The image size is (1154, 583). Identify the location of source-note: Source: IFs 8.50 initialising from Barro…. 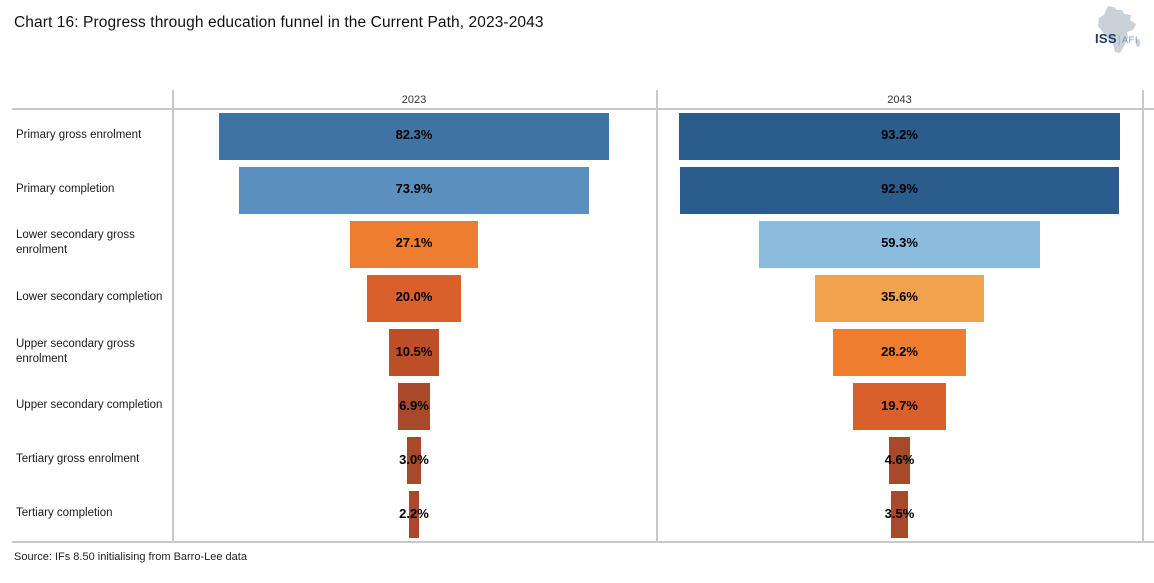
(130, 557).